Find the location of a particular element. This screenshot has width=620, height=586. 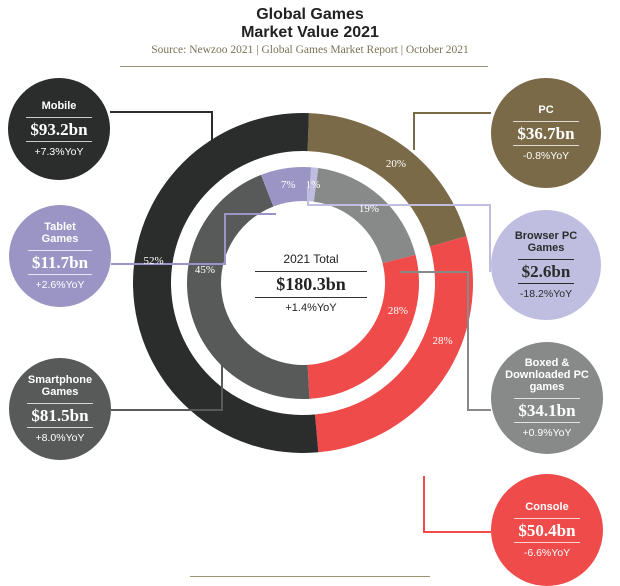

footer-divider is located at coordinates (310, 576).